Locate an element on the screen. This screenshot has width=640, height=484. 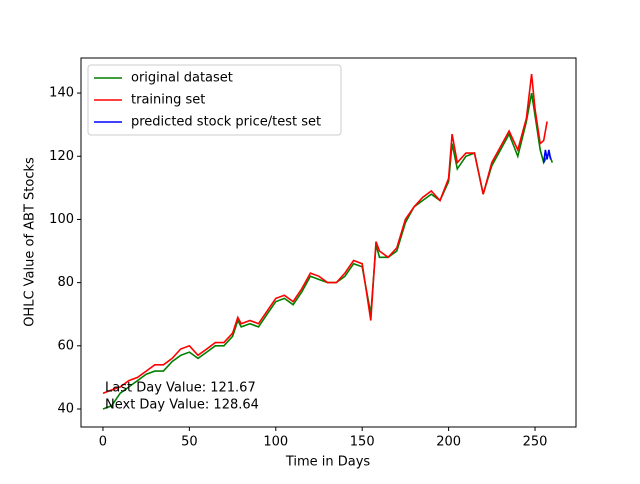
y-tick-label: 60 is located at coordinates (65, 345).